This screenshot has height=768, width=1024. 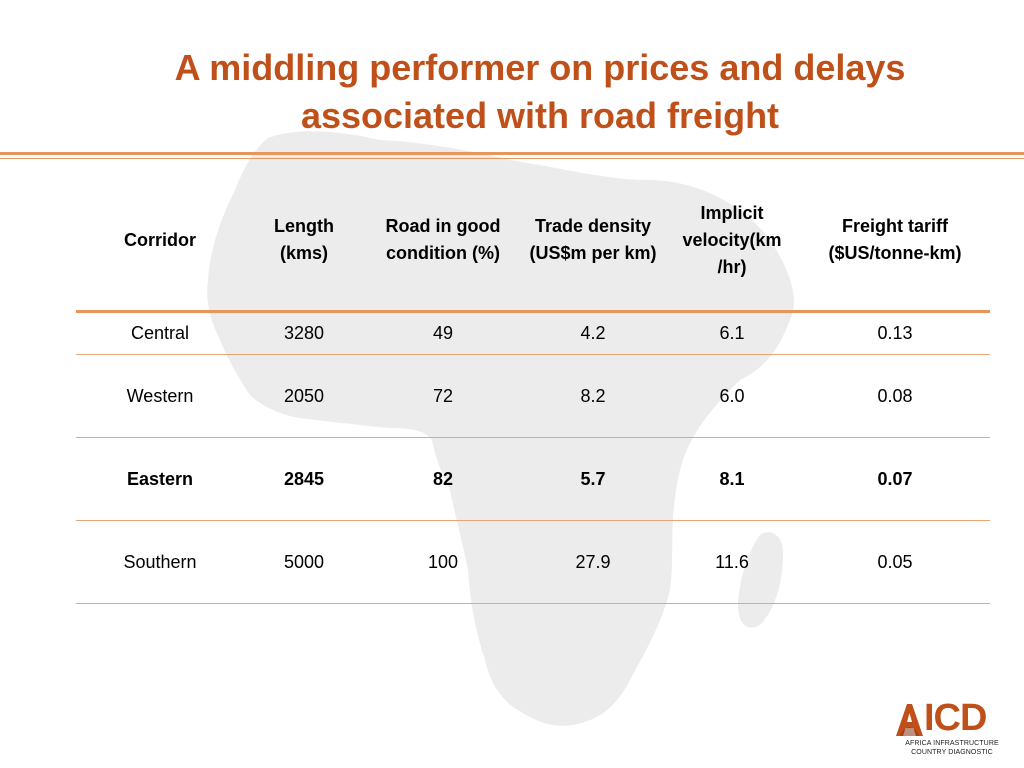 What do you see at coordinates (895, 479) in the screenshot?
I see `cell-freight-tariff: 0.07` at bounding box center [895, 479].